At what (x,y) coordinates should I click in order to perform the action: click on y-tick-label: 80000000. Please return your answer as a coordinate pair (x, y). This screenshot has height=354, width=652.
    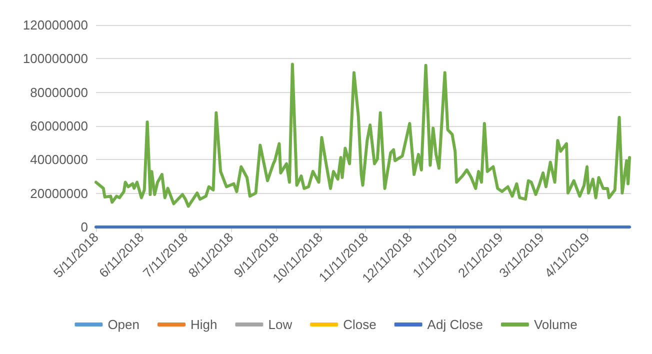
    Looking at the image, I should click on (59, 92).